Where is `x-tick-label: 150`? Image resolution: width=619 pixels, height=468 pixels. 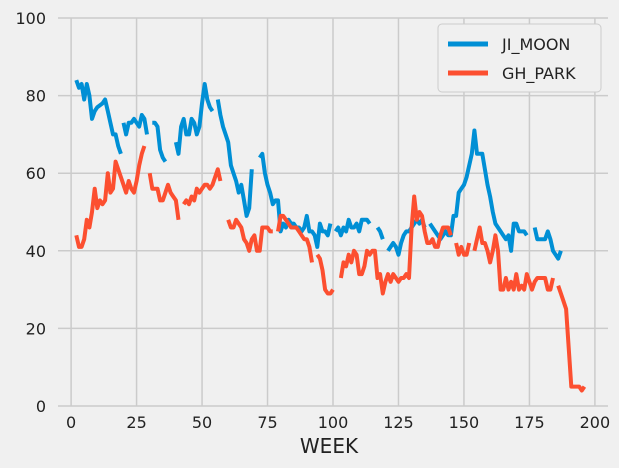 x-tick-label: 150 is located at coordinates (464, 422).